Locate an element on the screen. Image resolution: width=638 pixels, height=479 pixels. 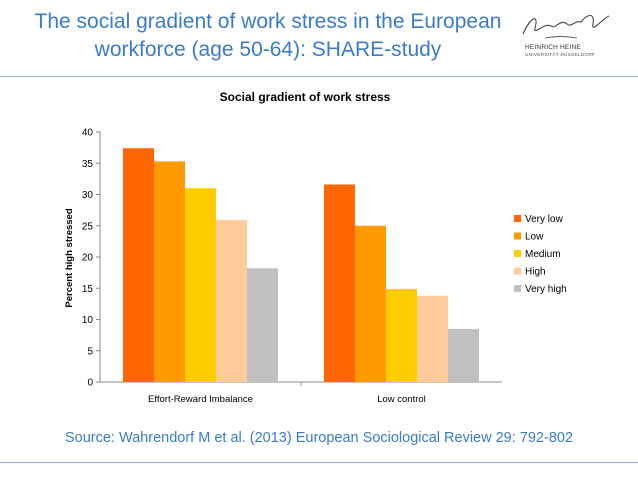
legend-label: Very high is located at coordinates (546, 289).